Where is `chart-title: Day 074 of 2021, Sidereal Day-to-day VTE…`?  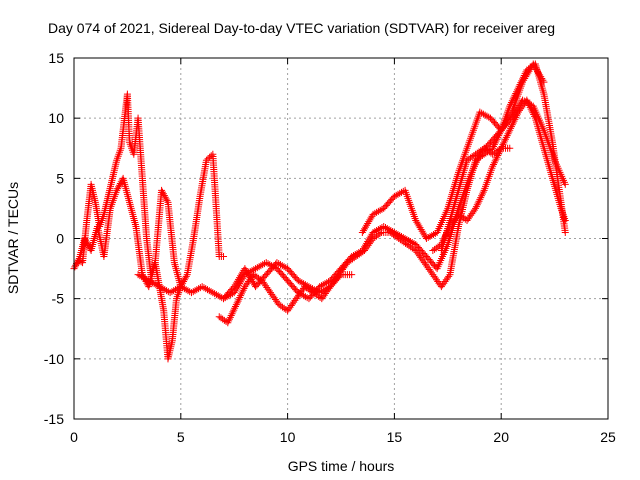
chart-title: Day 074 of 2021, Sidereal Day-to-day VTE… is located at coordinates (301, 28).